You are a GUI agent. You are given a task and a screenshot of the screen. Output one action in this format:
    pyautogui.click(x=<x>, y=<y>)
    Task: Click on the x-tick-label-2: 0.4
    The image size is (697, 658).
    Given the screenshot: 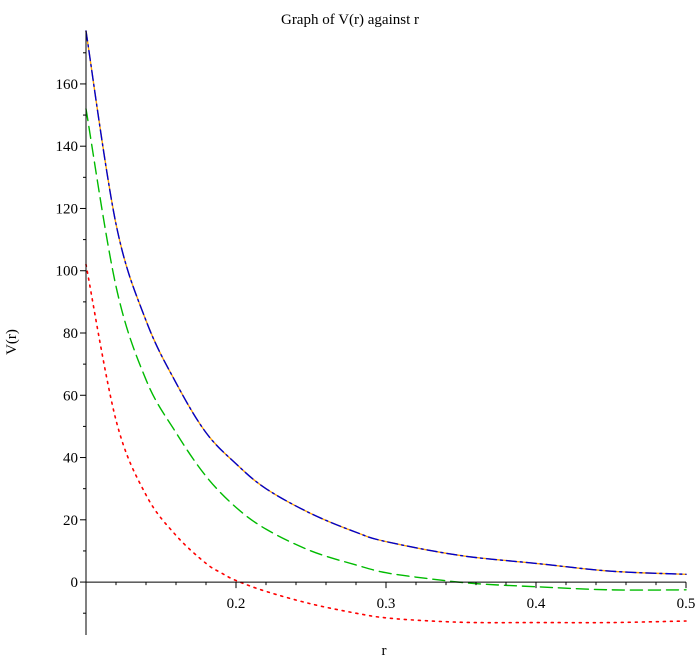 What is the action you would take?
    pyautogui.click(x=536, y=604)
    